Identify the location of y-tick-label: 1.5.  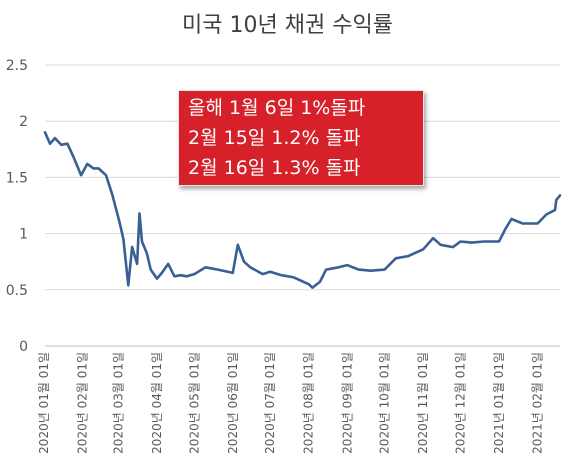
(17, 178).